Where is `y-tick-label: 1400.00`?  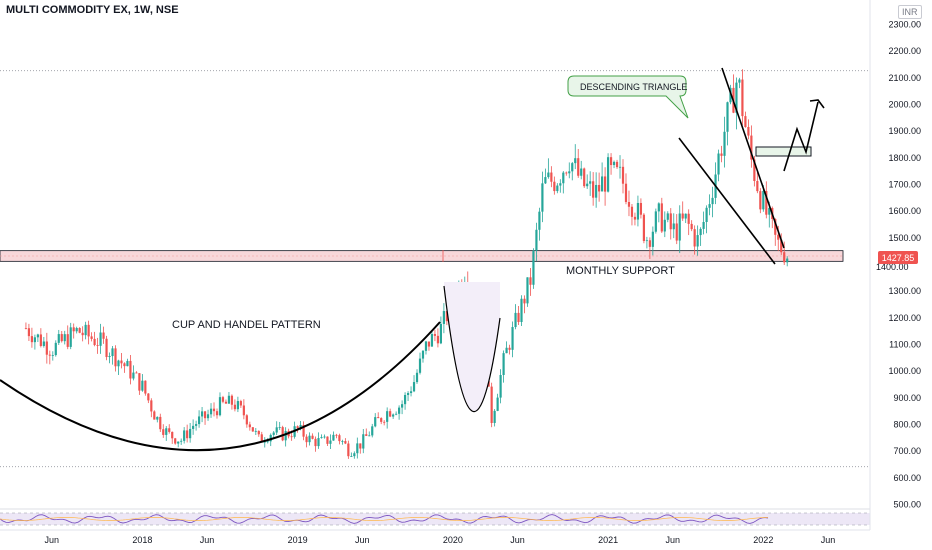 y-tick-label: 1400.00 is located at coordinates (892, 267).